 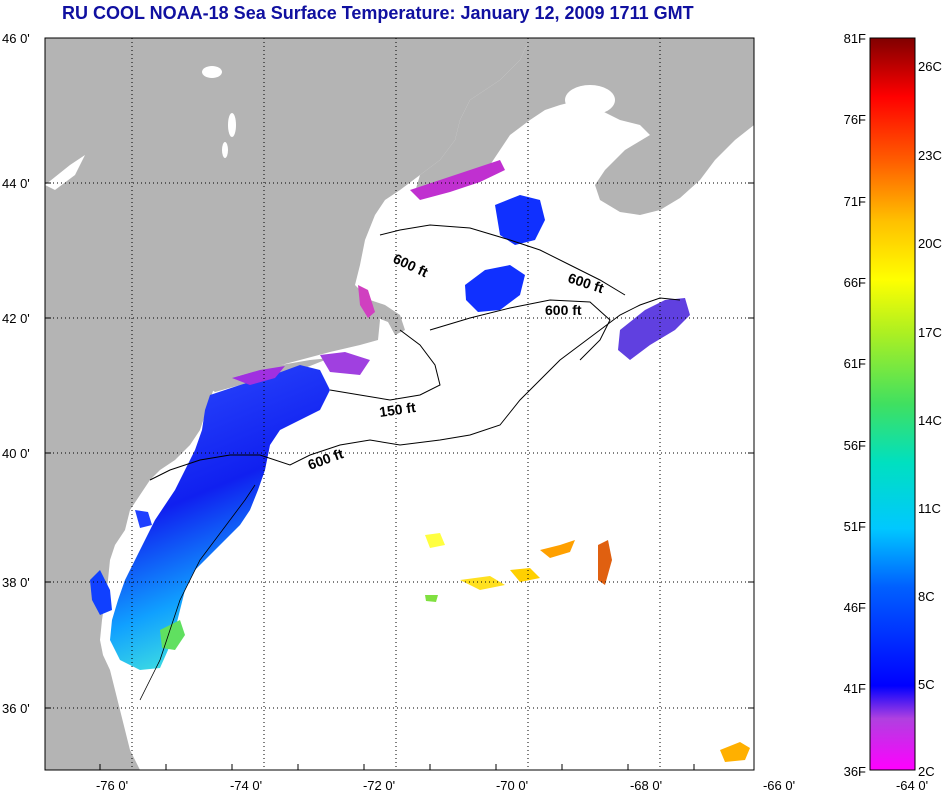 I want to click on lon-label: -76 0', so click(x=112, y=785).